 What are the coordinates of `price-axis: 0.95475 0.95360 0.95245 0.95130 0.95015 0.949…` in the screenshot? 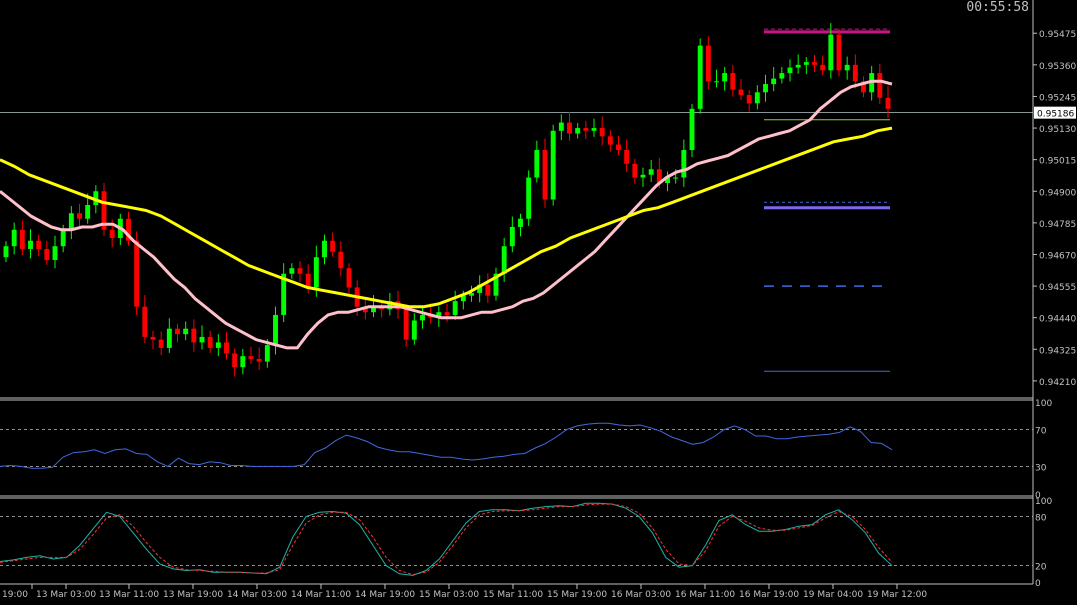 It's located at (1054, 309).